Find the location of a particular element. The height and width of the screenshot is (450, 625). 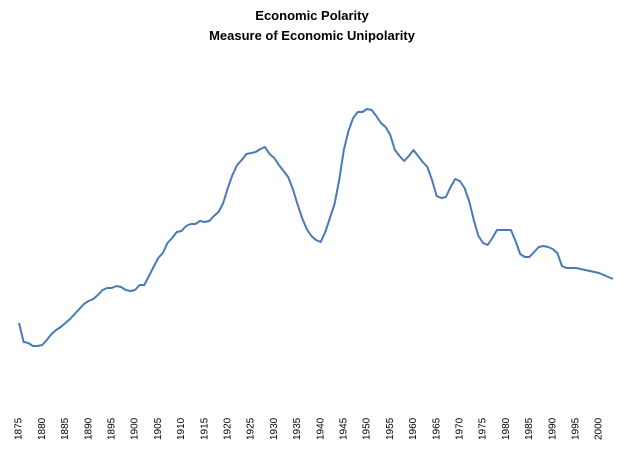

x-tick-label: 1900 is located at coordinates (135, 428).